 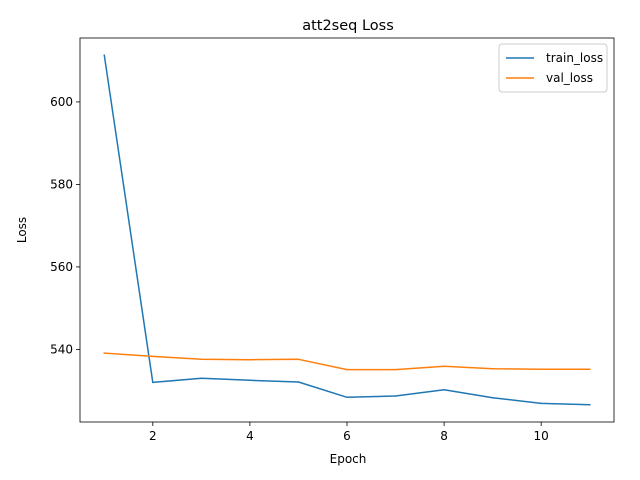 I want to click on legend: train_loss val_loss, so click(x=553, y=68).